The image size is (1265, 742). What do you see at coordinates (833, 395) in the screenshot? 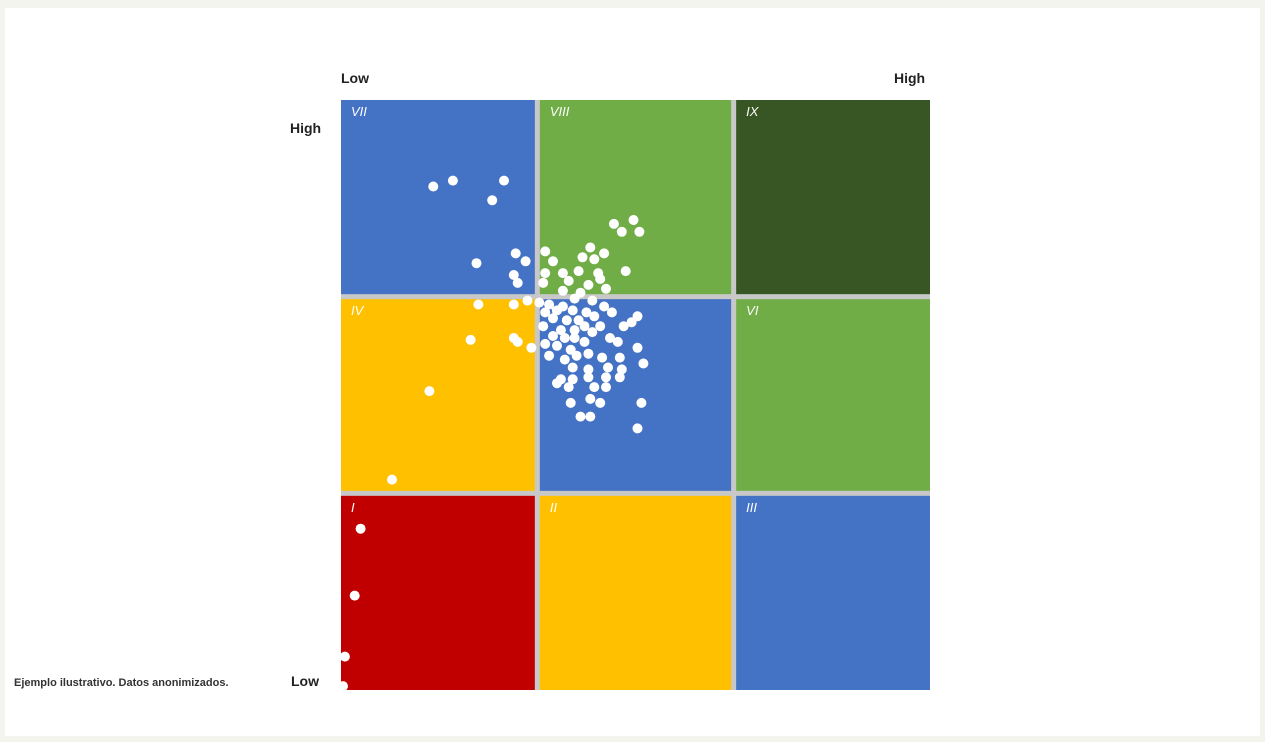
I see `grid-cell-vi` at bounding box center [833, 395].